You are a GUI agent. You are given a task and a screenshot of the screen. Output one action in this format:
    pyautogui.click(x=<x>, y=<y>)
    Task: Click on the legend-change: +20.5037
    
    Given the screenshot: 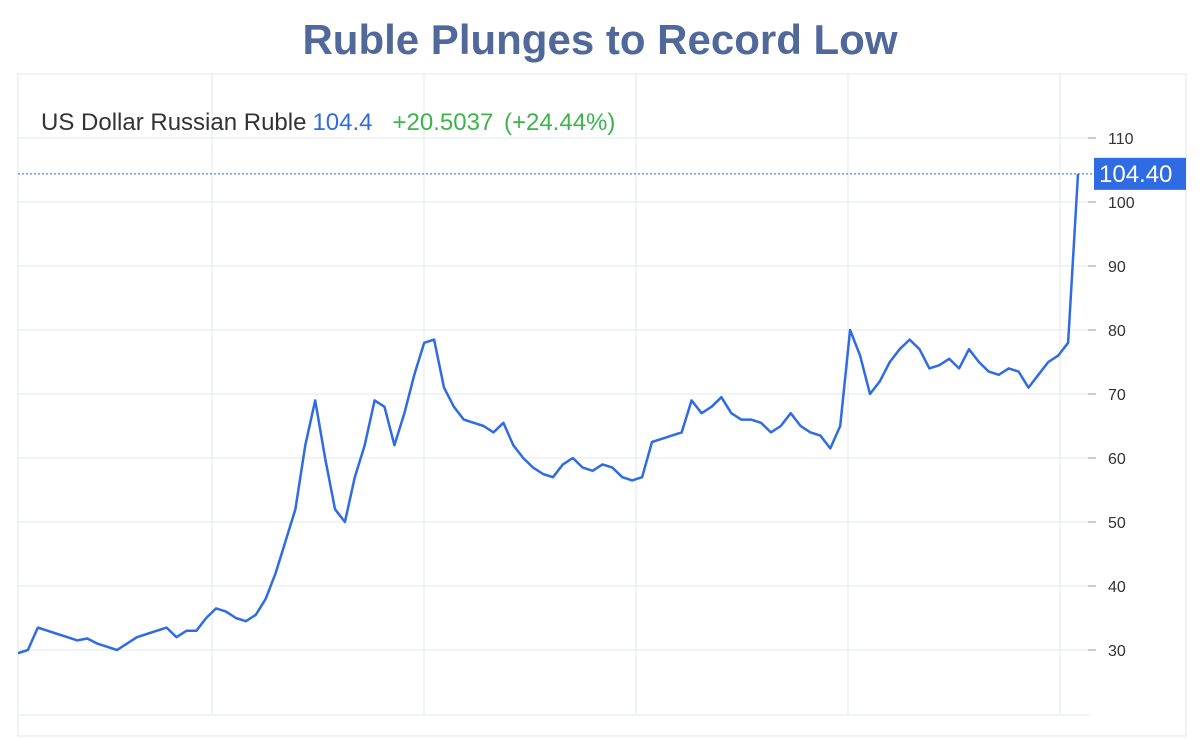 What is the action you would take?
    pyautogui.click(x=443, y=122)
    